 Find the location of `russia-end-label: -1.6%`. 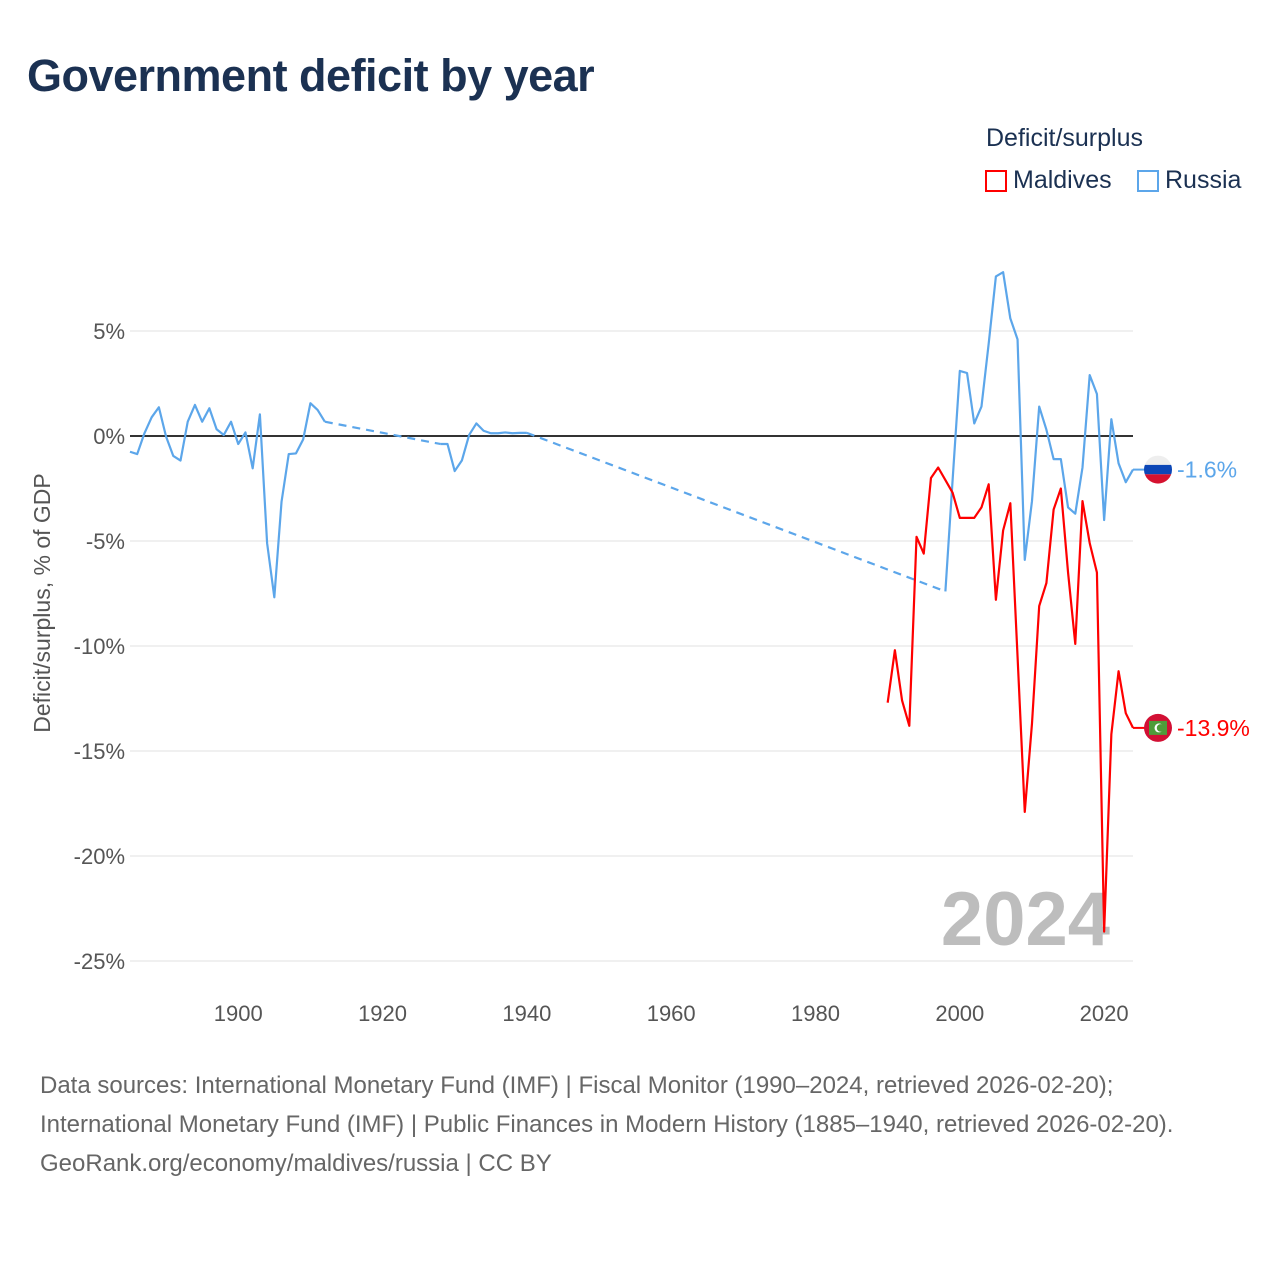

russia-end-label: -1.6% is located at coordinates (1207, 470).